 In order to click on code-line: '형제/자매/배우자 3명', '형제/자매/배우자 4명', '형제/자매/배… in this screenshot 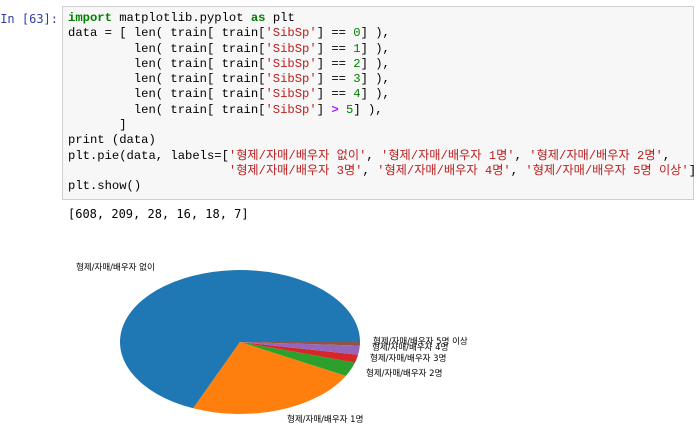, I will do `click(382, 171)`.